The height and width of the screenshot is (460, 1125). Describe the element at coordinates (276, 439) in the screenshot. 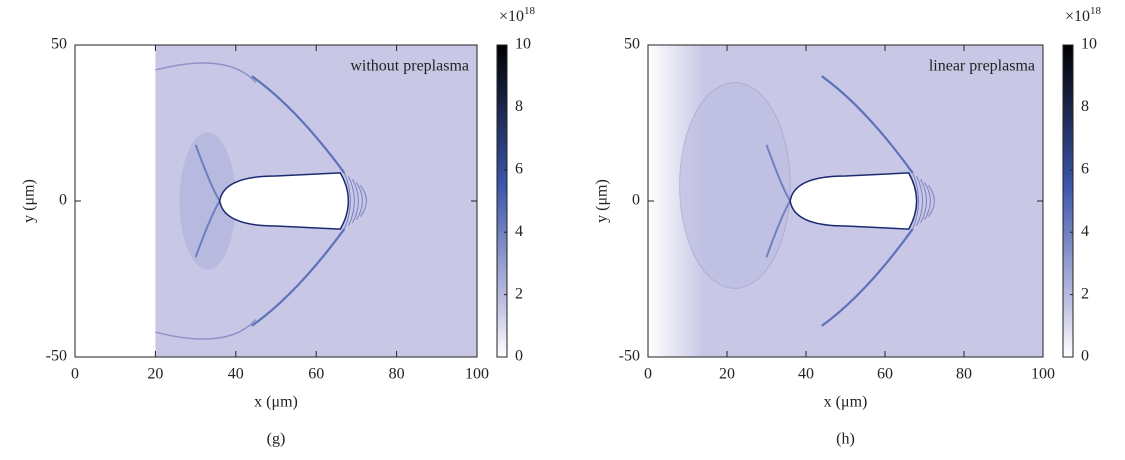

I see `caption: (g)` at that location.